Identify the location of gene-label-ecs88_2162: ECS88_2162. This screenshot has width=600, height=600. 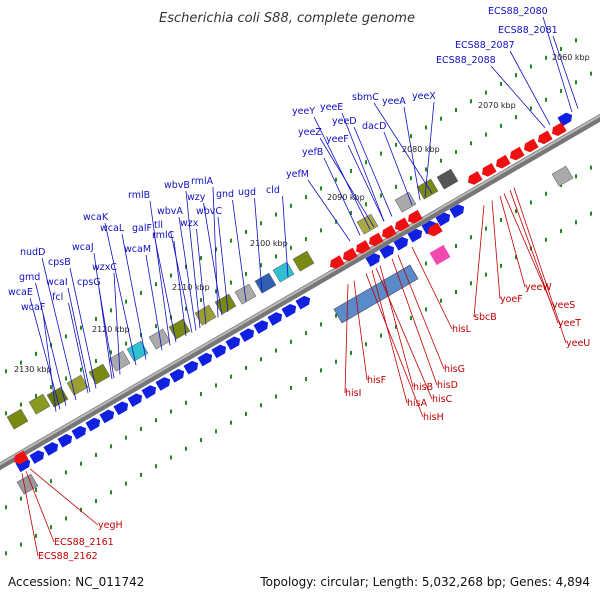
(68, 556).